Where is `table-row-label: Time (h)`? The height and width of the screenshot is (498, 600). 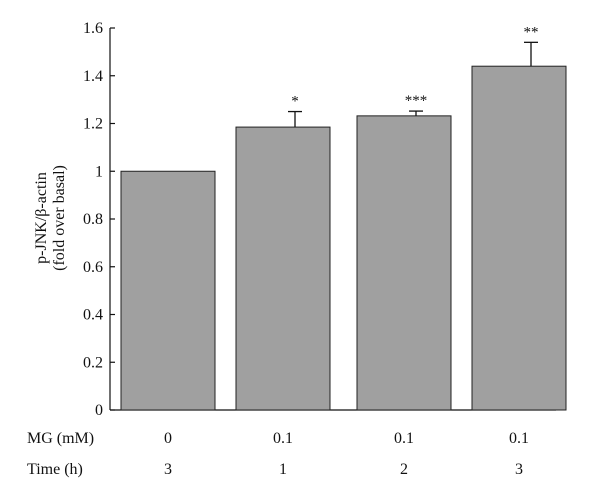
table-row-label: Time (h) is located at coordinates (55, 469).